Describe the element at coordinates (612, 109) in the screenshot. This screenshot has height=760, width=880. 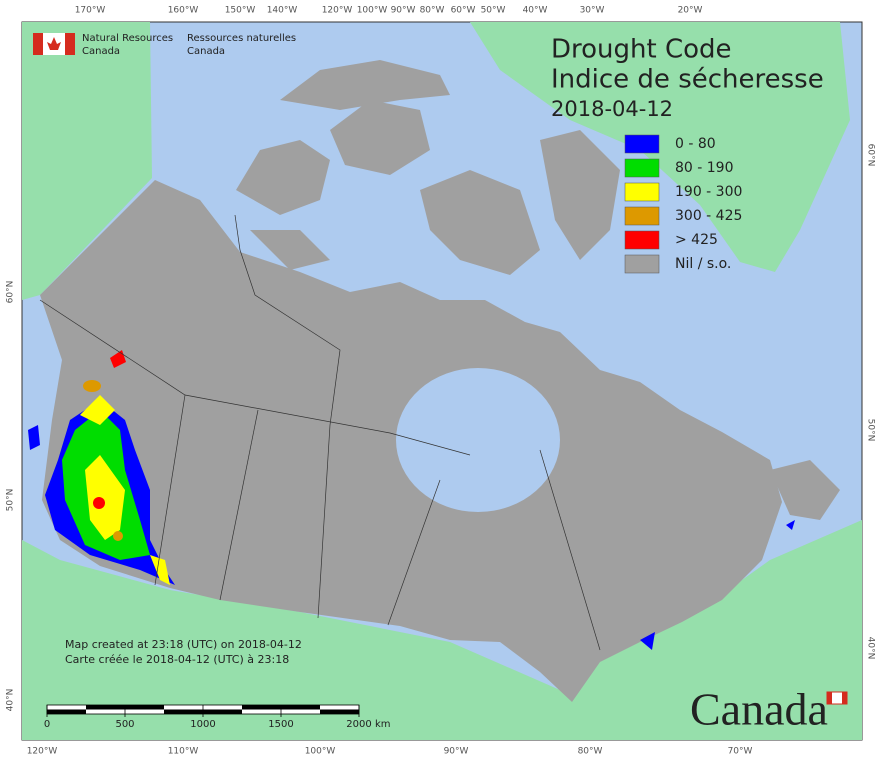
I see `date: 2018-04-12` at that location.